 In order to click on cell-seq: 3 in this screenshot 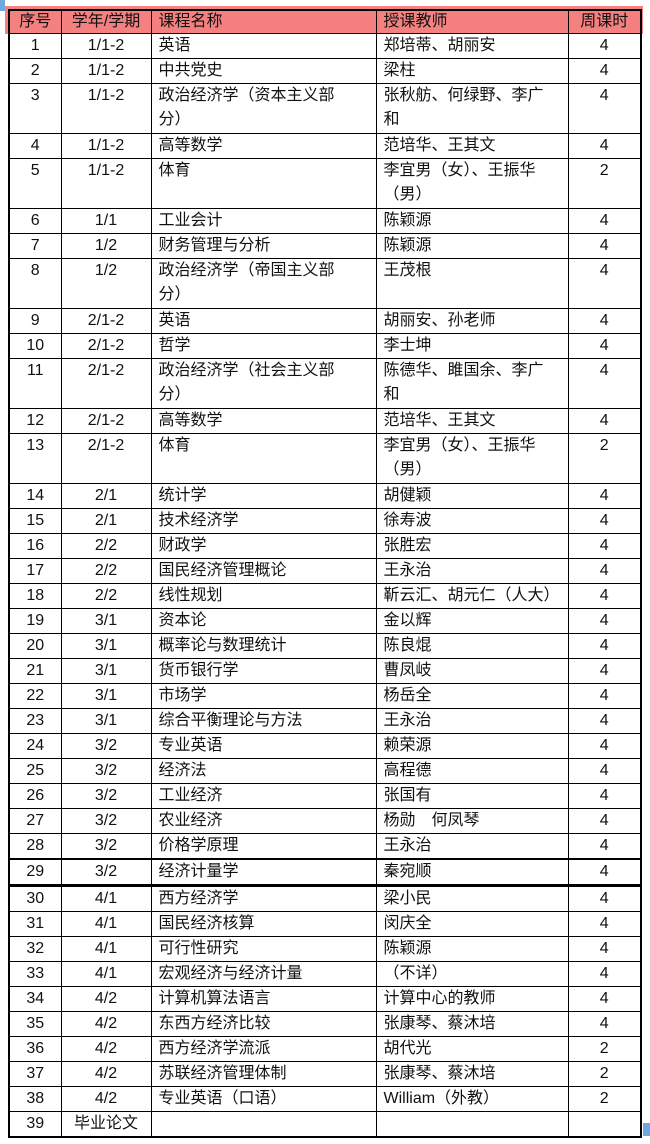, I will do `click(35, 108)`.